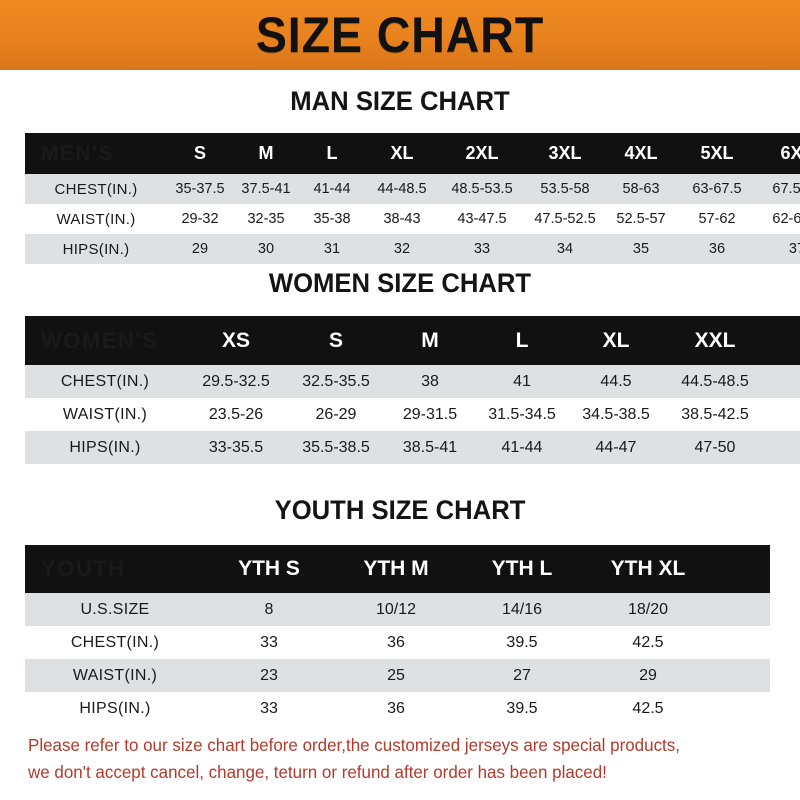 This screenshot has height=800, width=800. What do you see at coordinates (522, 568) in the screenshot?
I see `youth-column-header: YTH L` at bounding box center [522, 568].